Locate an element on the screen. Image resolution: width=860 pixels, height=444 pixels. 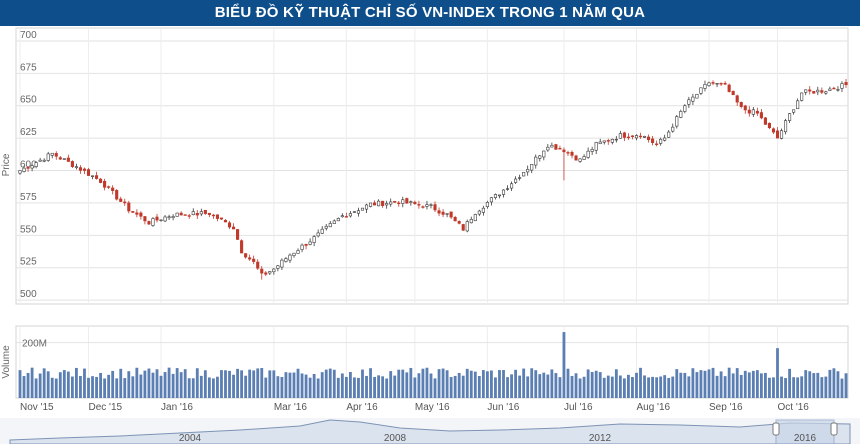
navigator-year-label: 2004 is located at coordinates (190, 438).